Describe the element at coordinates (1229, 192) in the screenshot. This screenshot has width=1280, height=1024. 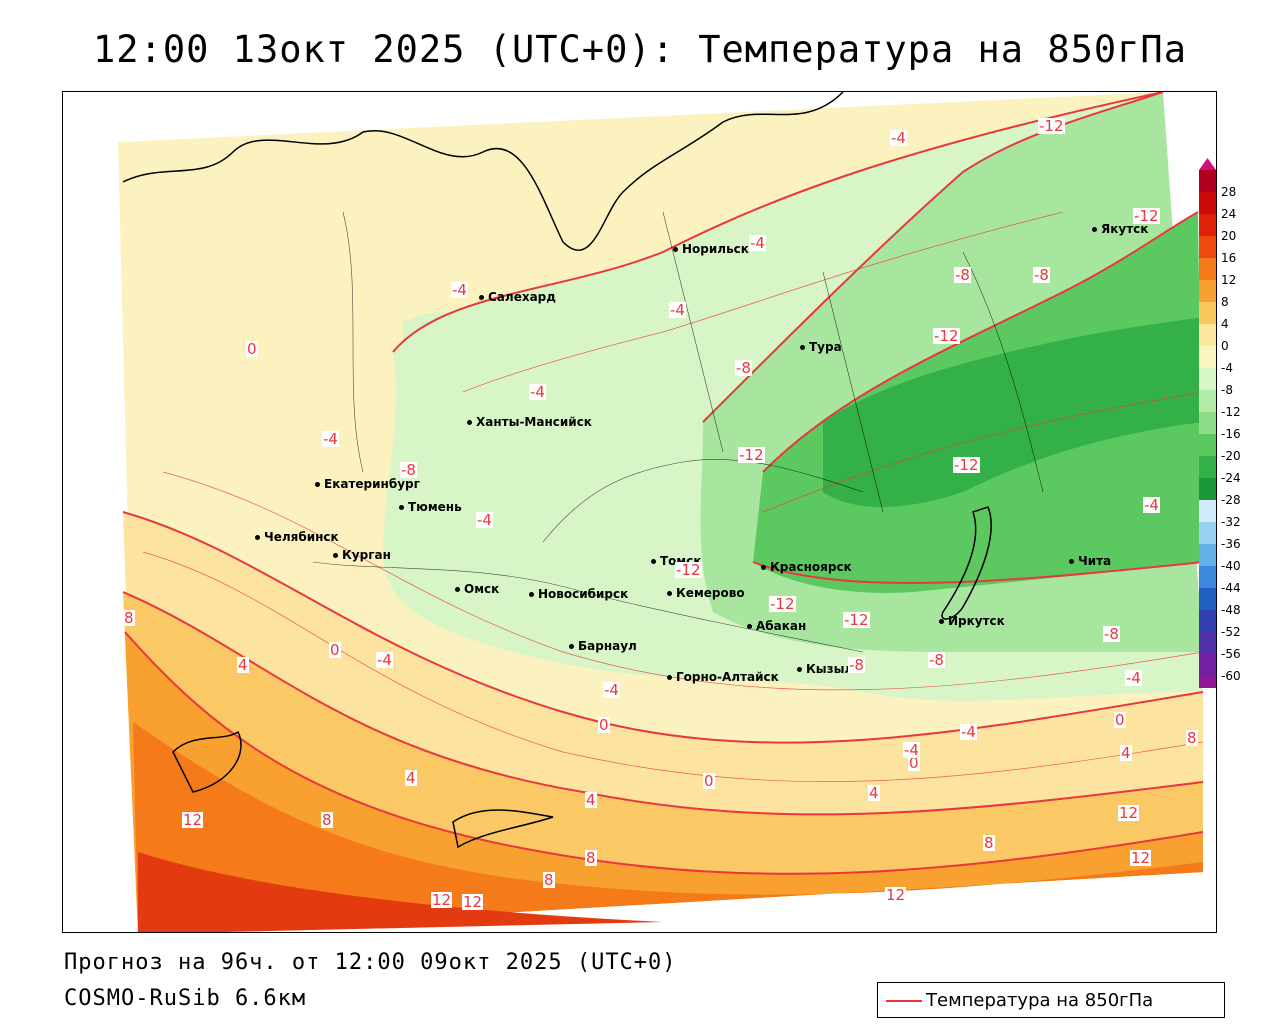
I see `colorbar-tick-label: 28` at that location.